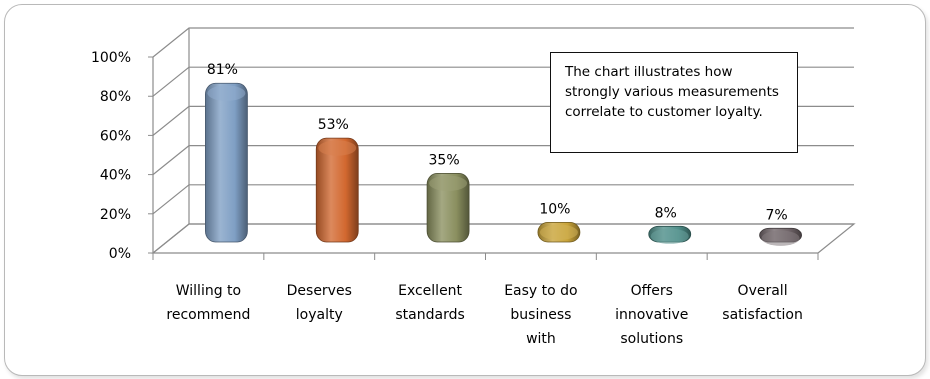 This screenshot has height=379, width=930. I want to click on y-tick-label: 100%, so click(111, 58).